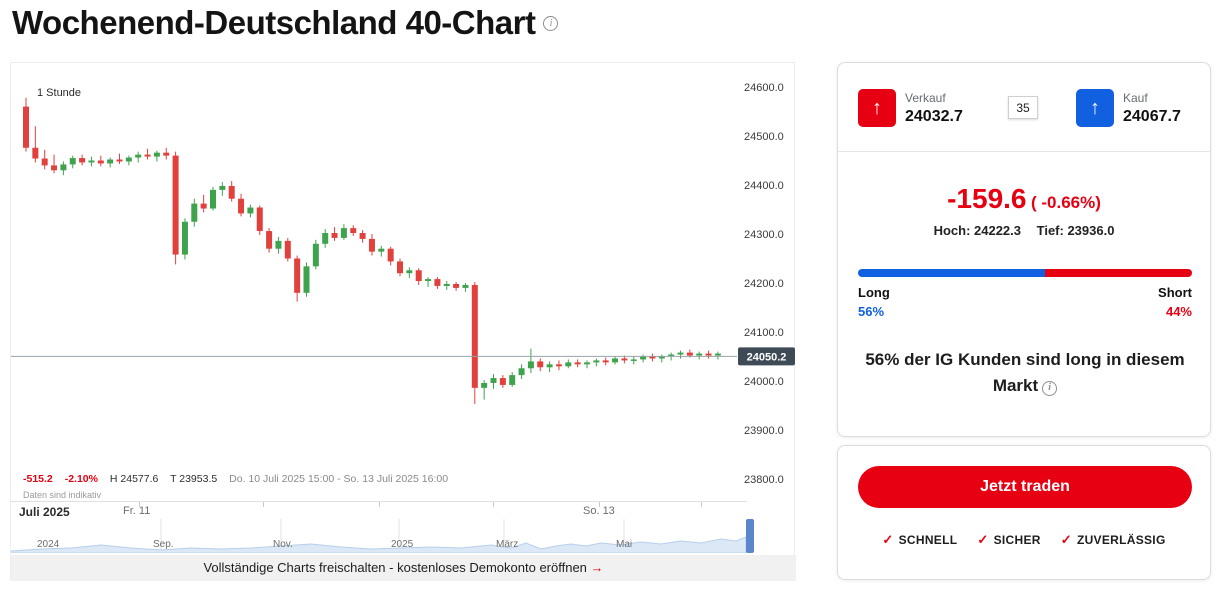 The width and height of the screenshot is (1223, 590). What do you see at coordinates (952, 273) in the screenshot?
I see `sentiment-bar-long` at bounding box center [952, 273].